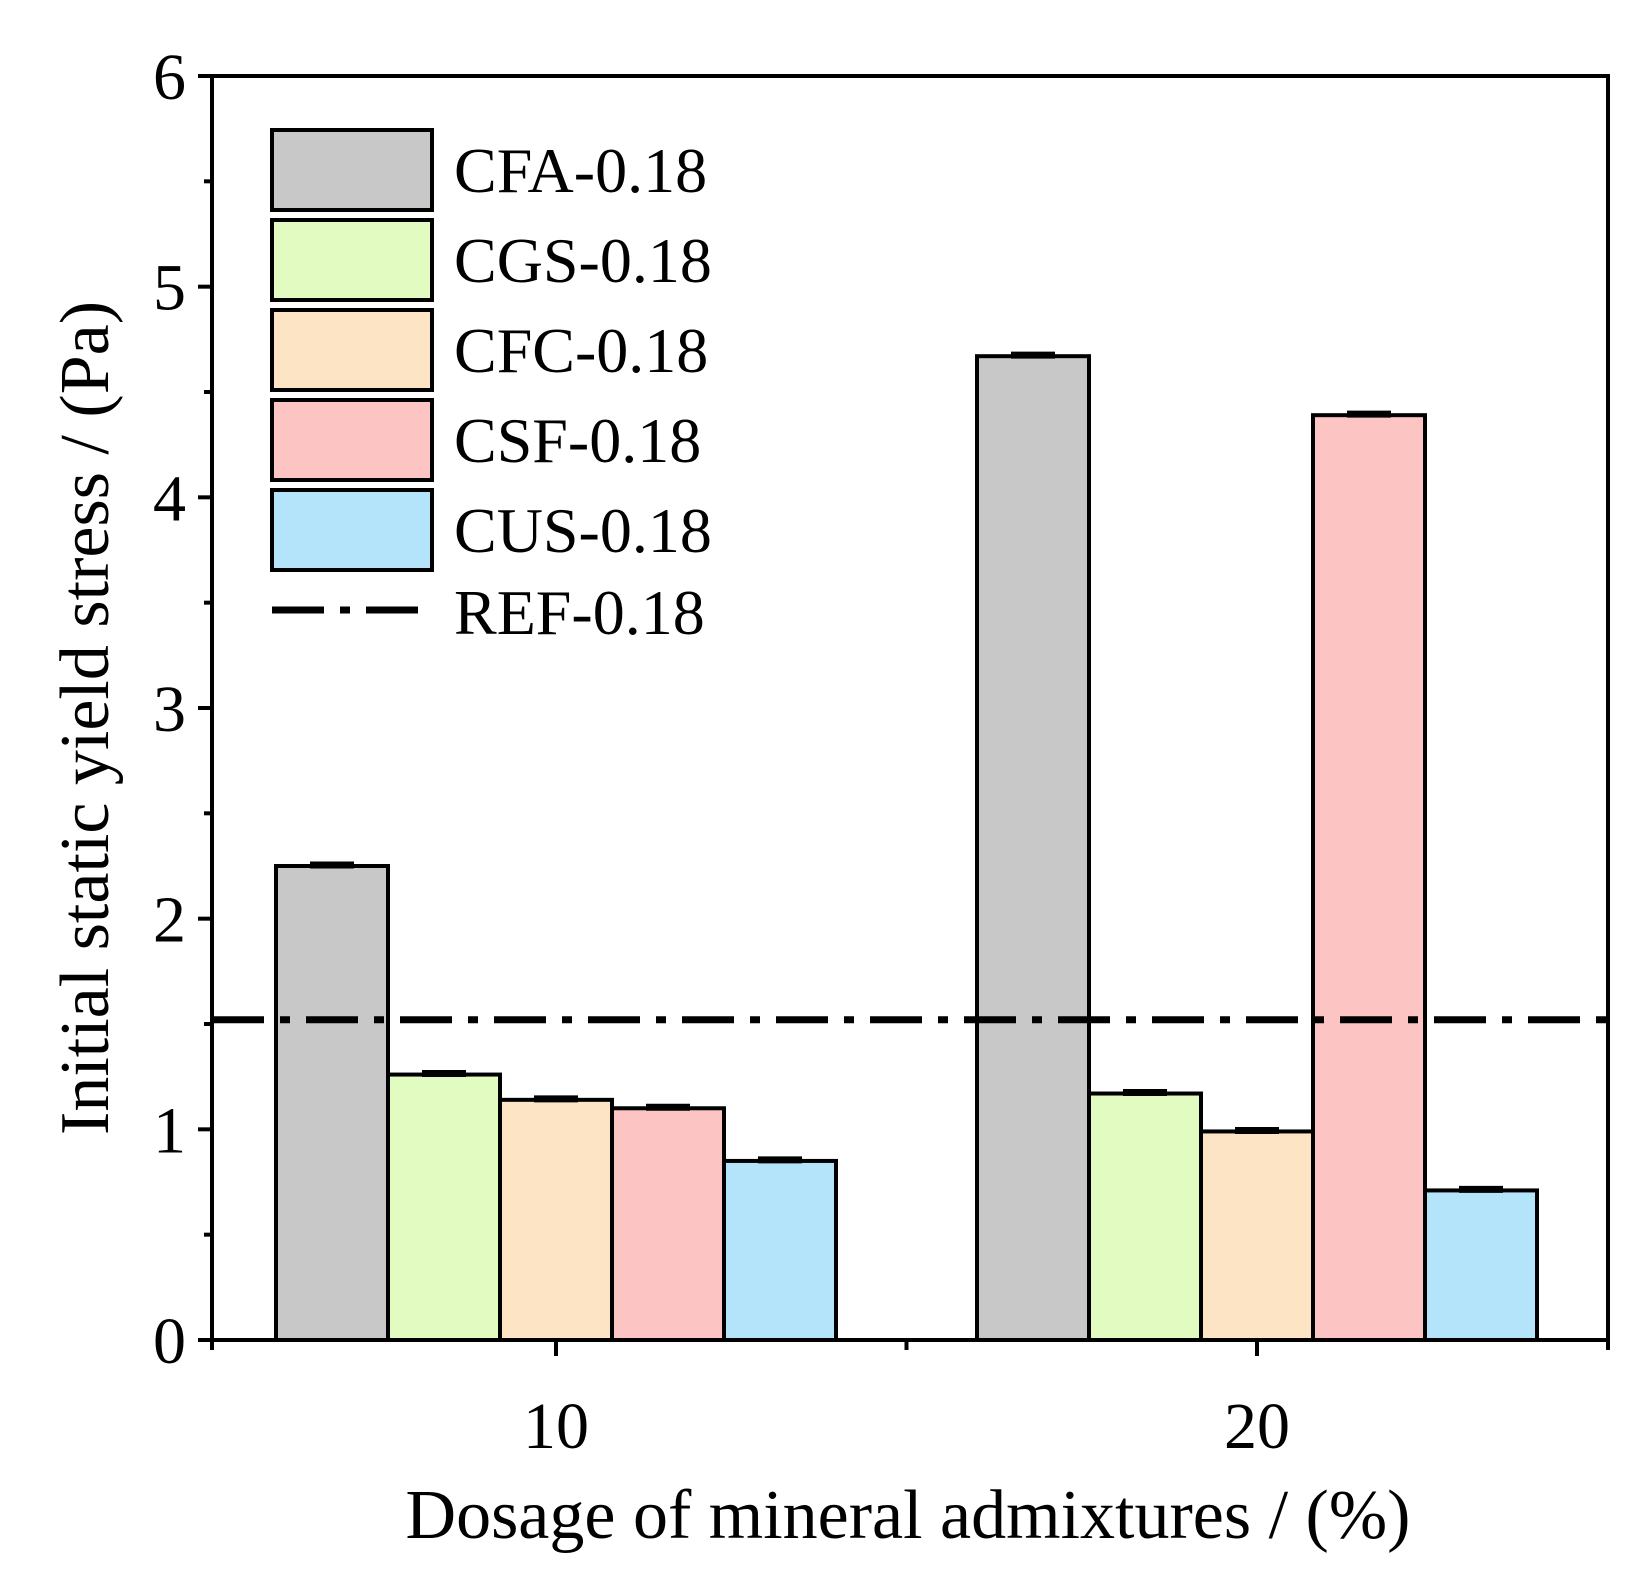 The image size is (1644, 1575). Describe the element at coordinates (1369, 877) in the screenshot. I see `bar-csf-0.18-20` at that location.